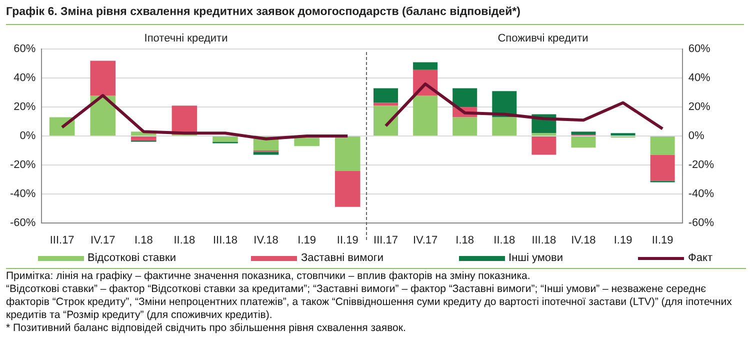 The width and height of the screenshot is (750, 341). Describe the element at coordinates (369, 302) in the screenshot. I see `text: “Відсоткові ставки” – фактор “Відсоткові ставки за кредитами”; “Заставні вимоги” – фактор “Заставні вимоги”; “Інші умови” – незважене середнє факторів “Строк кредиту”, “Зміни непроцентних платежів”, а також “Співвідношення суми кредиту до вартості іпотечної застави (LTV)” (для іпотечних кредитів та “Розмір кредиту” (для споживчих кредитів).` at that location.